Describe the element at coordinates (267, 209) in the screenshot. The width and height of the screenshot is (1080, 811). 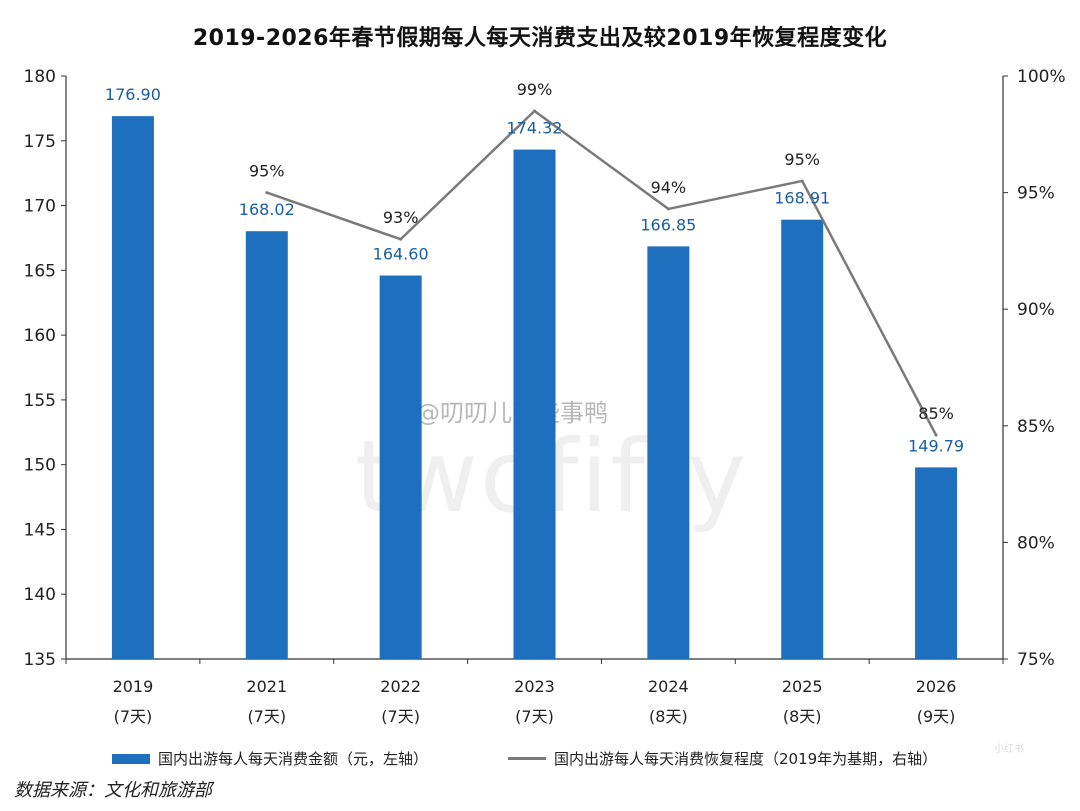
I see `bar-value-label: 168.02` at that location.